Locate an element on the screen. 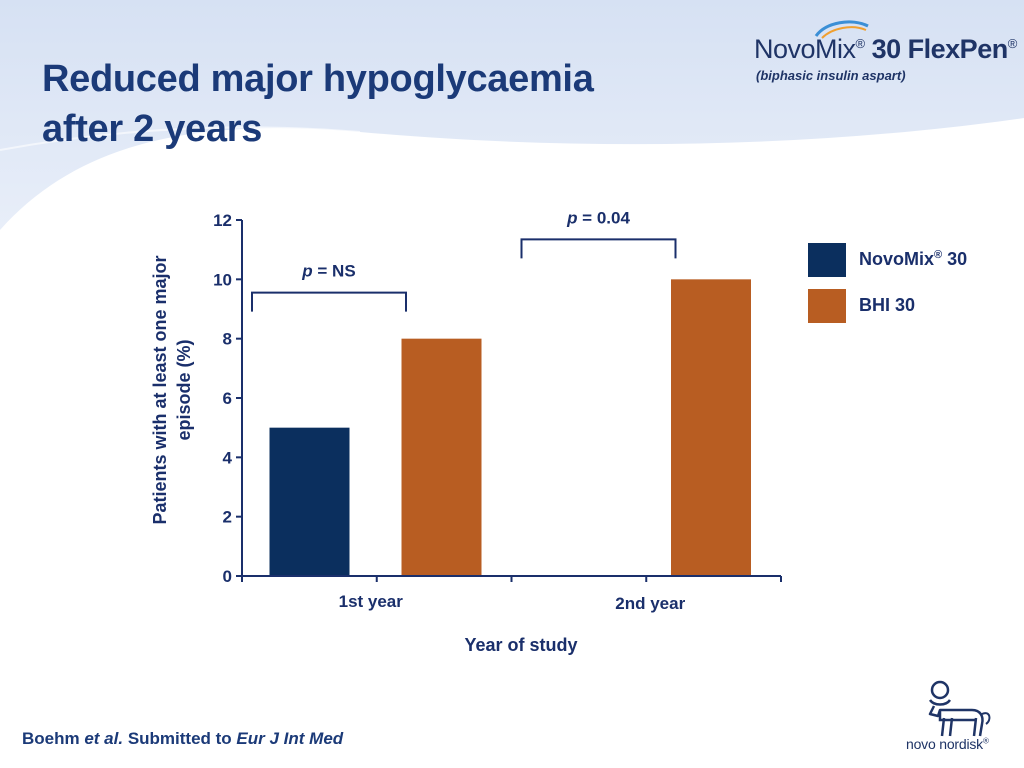  apis-bull-icon is located at coordinates (959, 708).